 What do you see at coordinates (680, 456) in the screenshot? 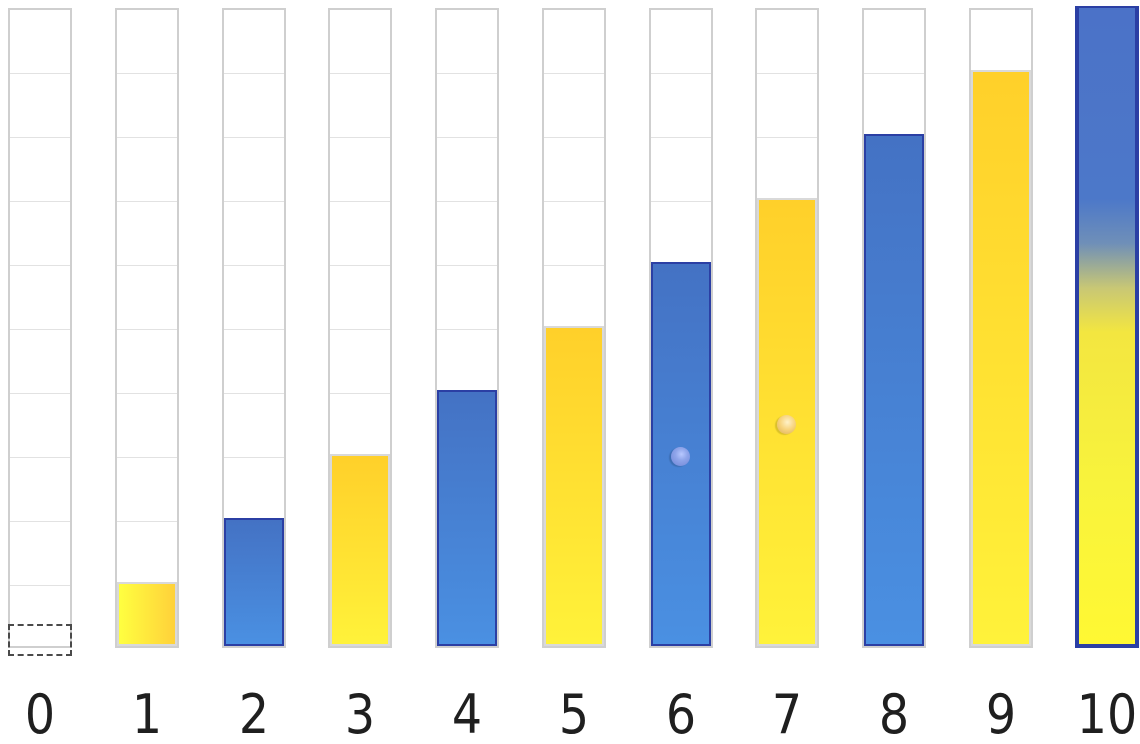
I see `blue-marble-icon` at bounding box center [680, 456].